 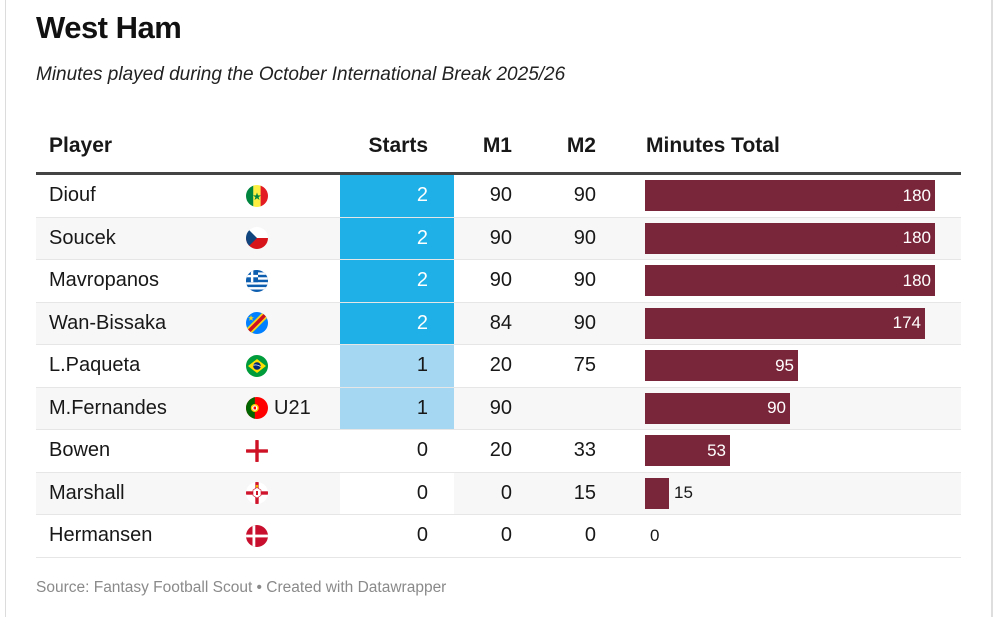 I want to click on minutes-total-value: 0, so click(x=655, y=535).